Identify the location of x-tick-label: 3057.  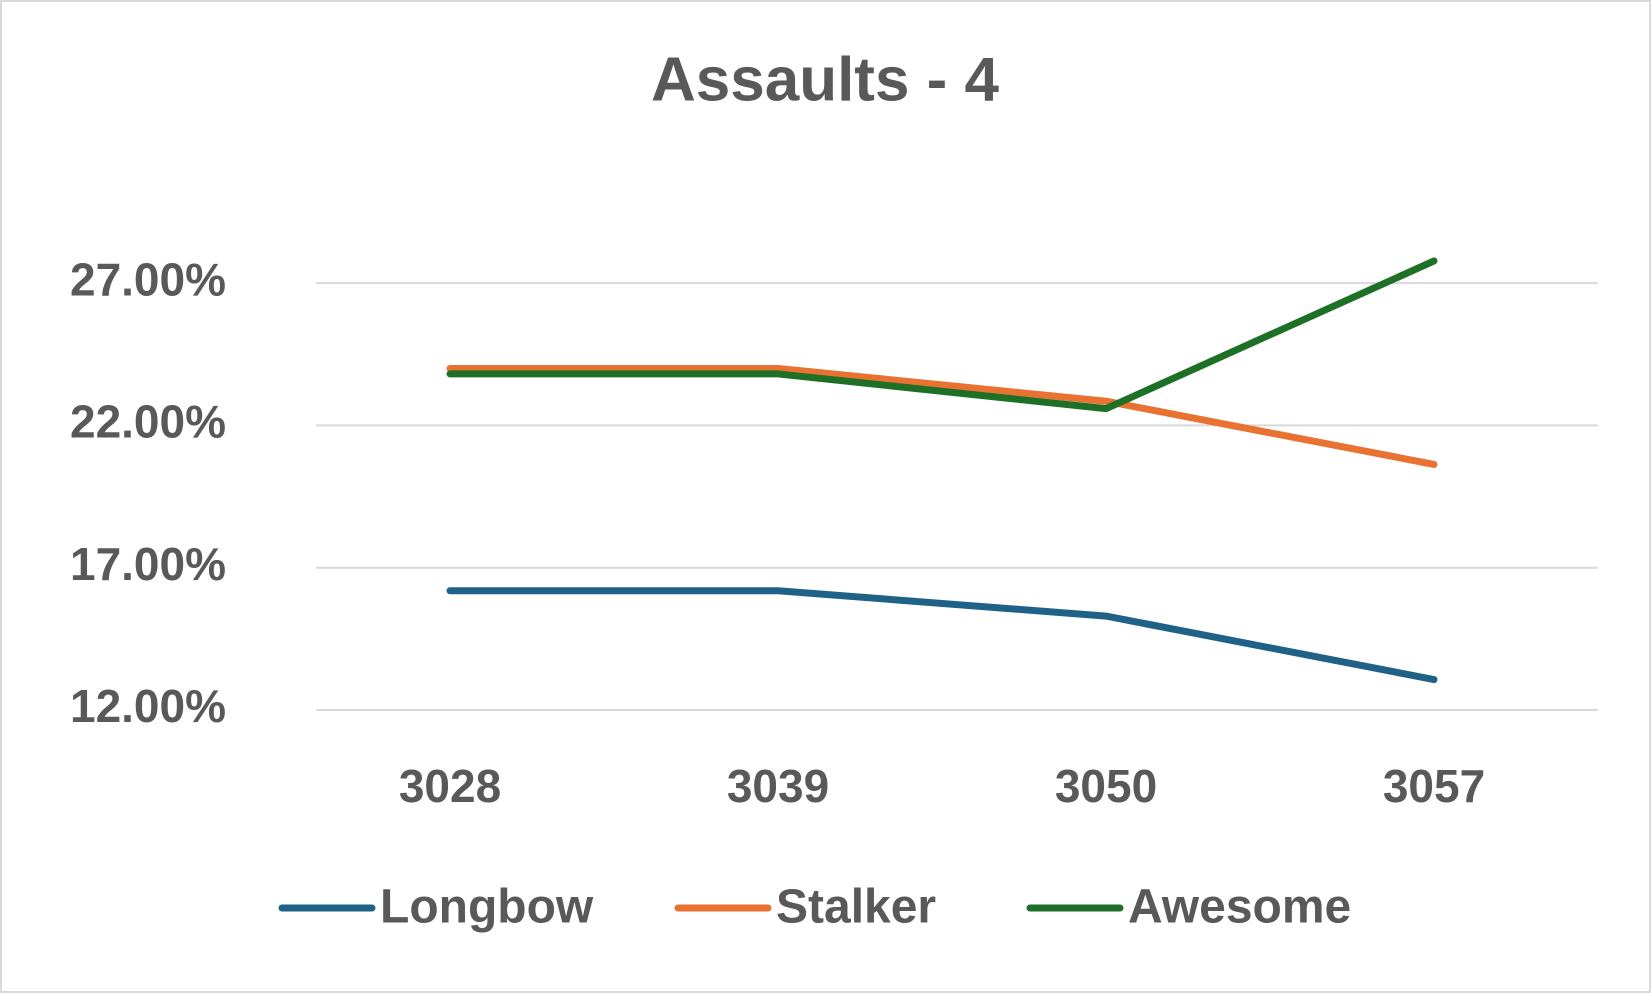
(1434, 786).